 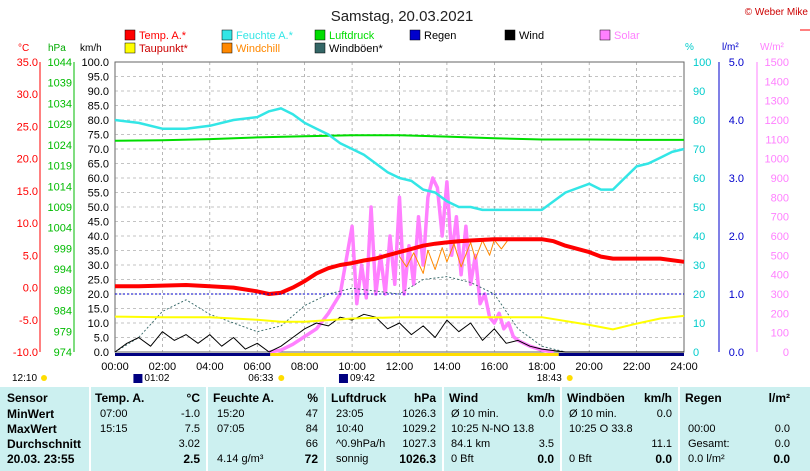 What do you see at coordinates (98, 92) in the screenshot?
I see `wind-tick-label: 90.0` at bounding box center [98, 92].